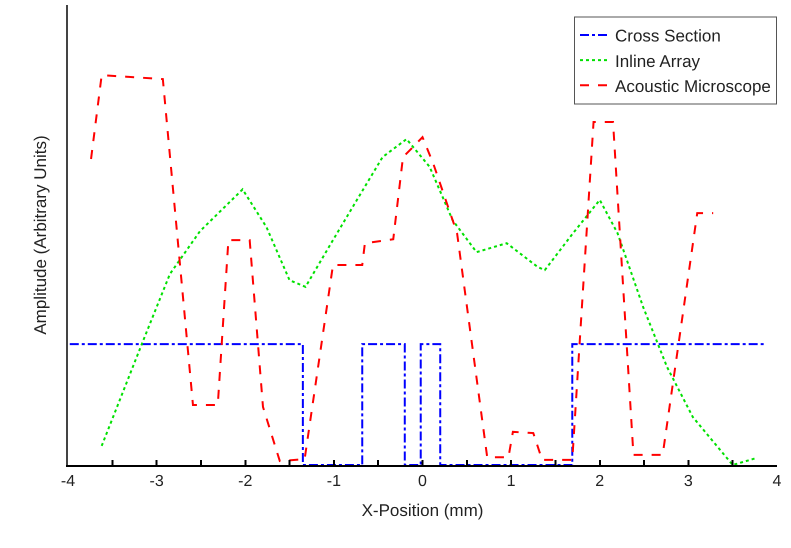  I want to click on x-tick-label: 2, so click(599, 481).